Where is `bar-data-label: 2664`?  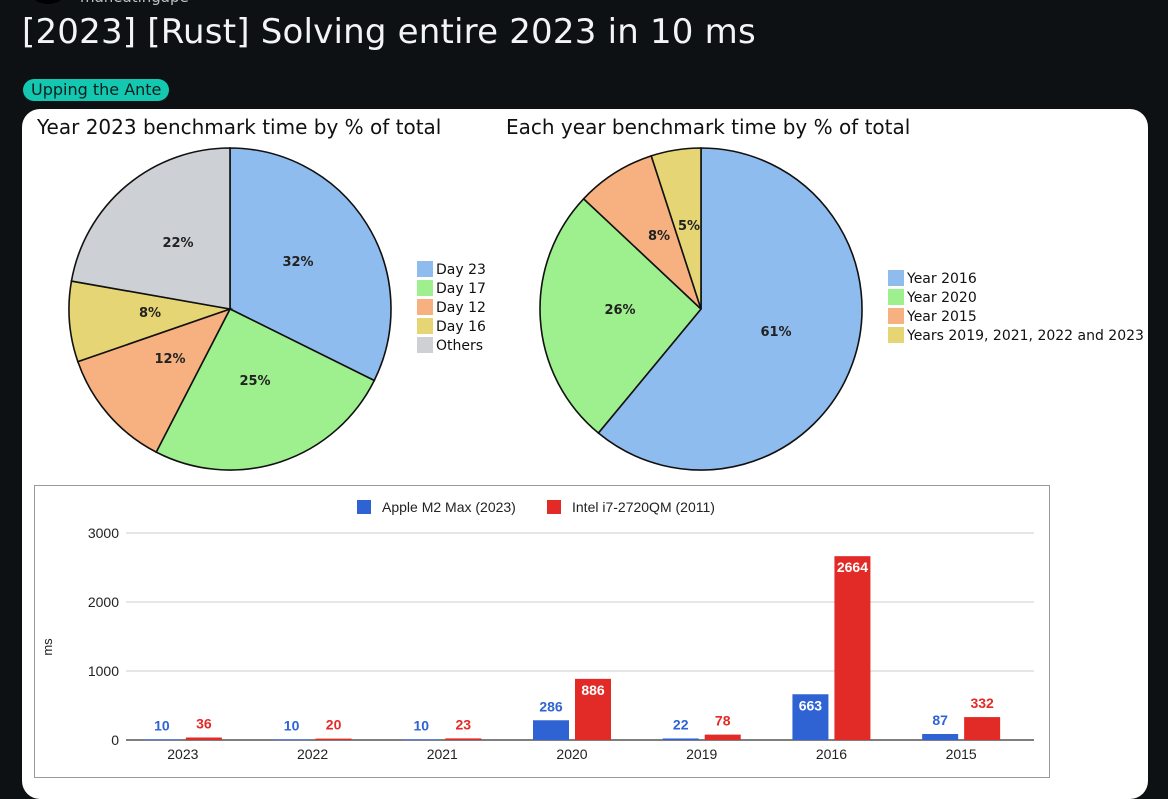
bar-data-label: 2664 is located at coordinates (852, 567).